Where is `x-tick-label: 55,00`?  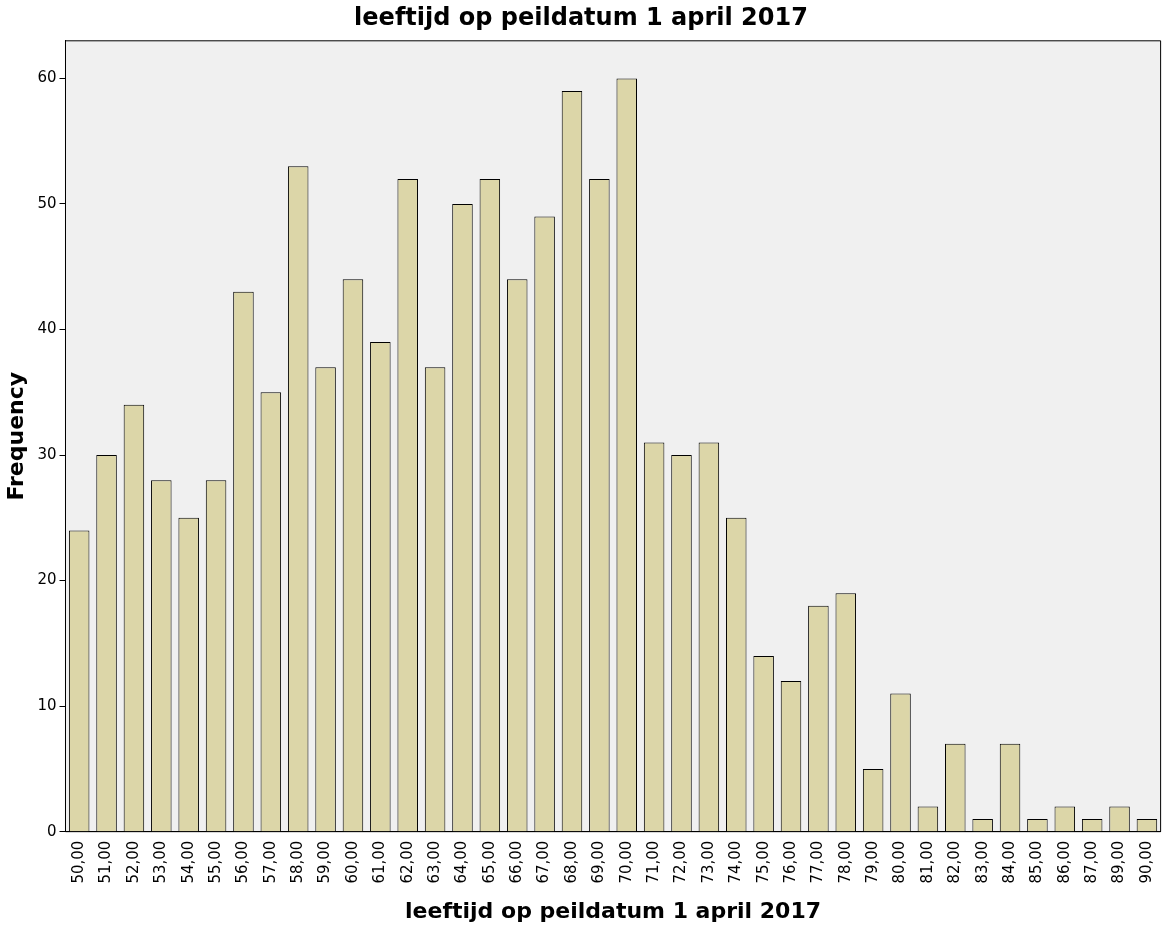
x-tick-label: 55,00 is located at coordinates (214, 862).